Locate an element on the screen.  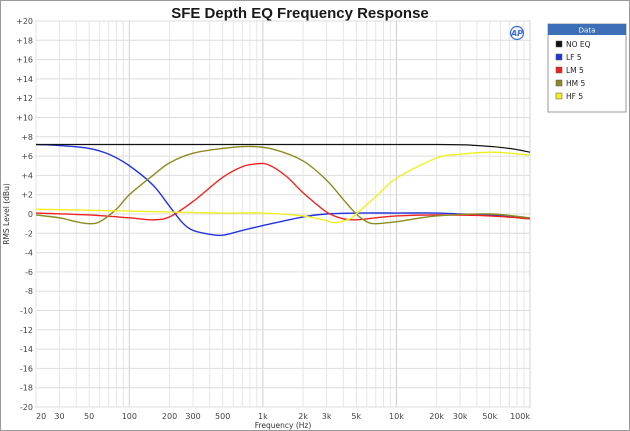
y-tick-label: +8 is located at coordinates (27, 137).